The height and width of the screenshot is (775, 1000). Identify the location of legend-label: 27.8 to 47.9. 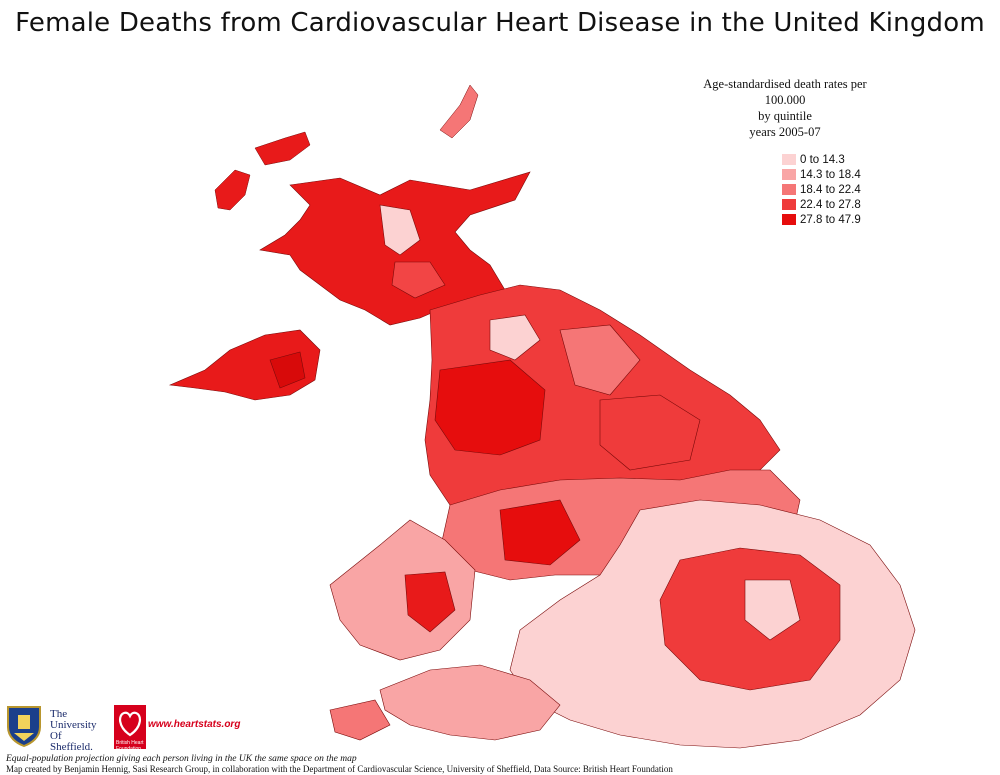
(830, 219).